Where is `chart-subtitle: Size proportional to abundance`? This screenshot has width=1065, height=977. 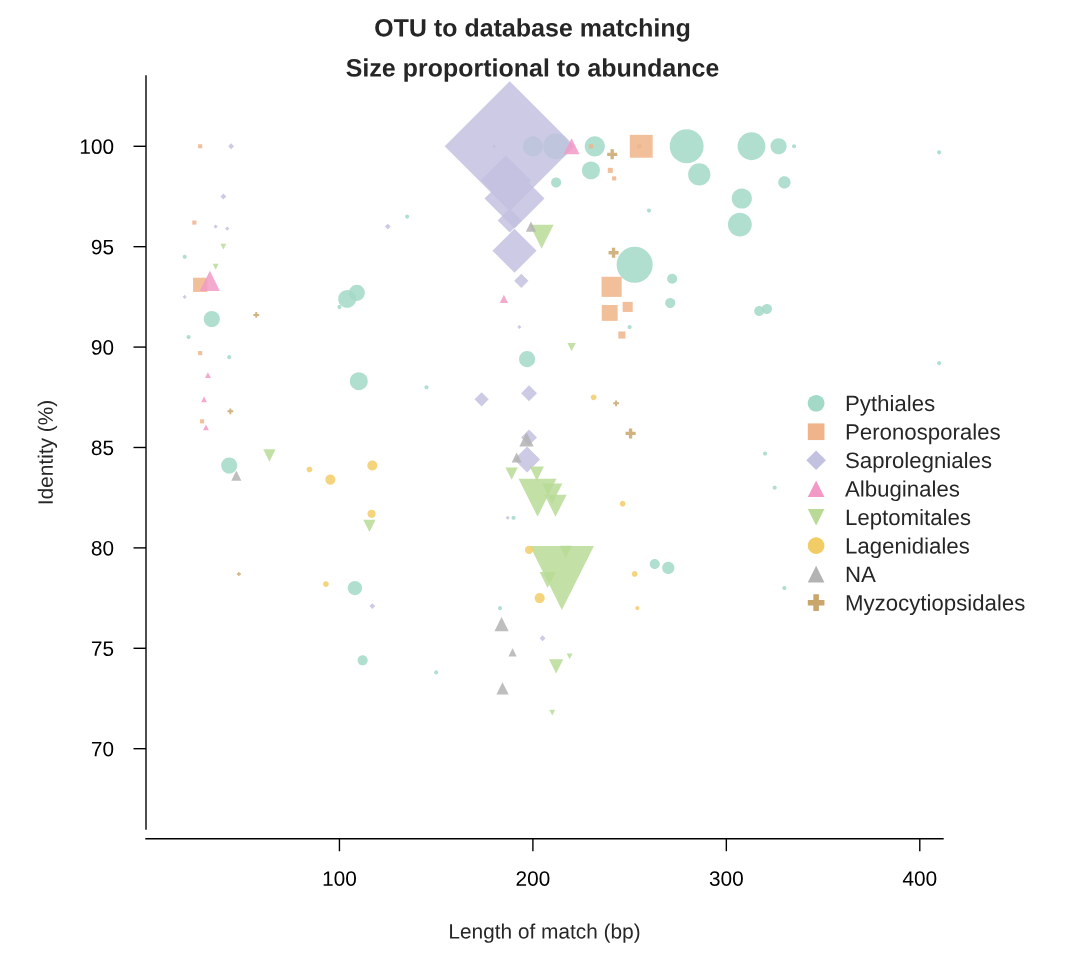 chart-subtitle: Size proportional to abundance is located at coordinates (532, 70).